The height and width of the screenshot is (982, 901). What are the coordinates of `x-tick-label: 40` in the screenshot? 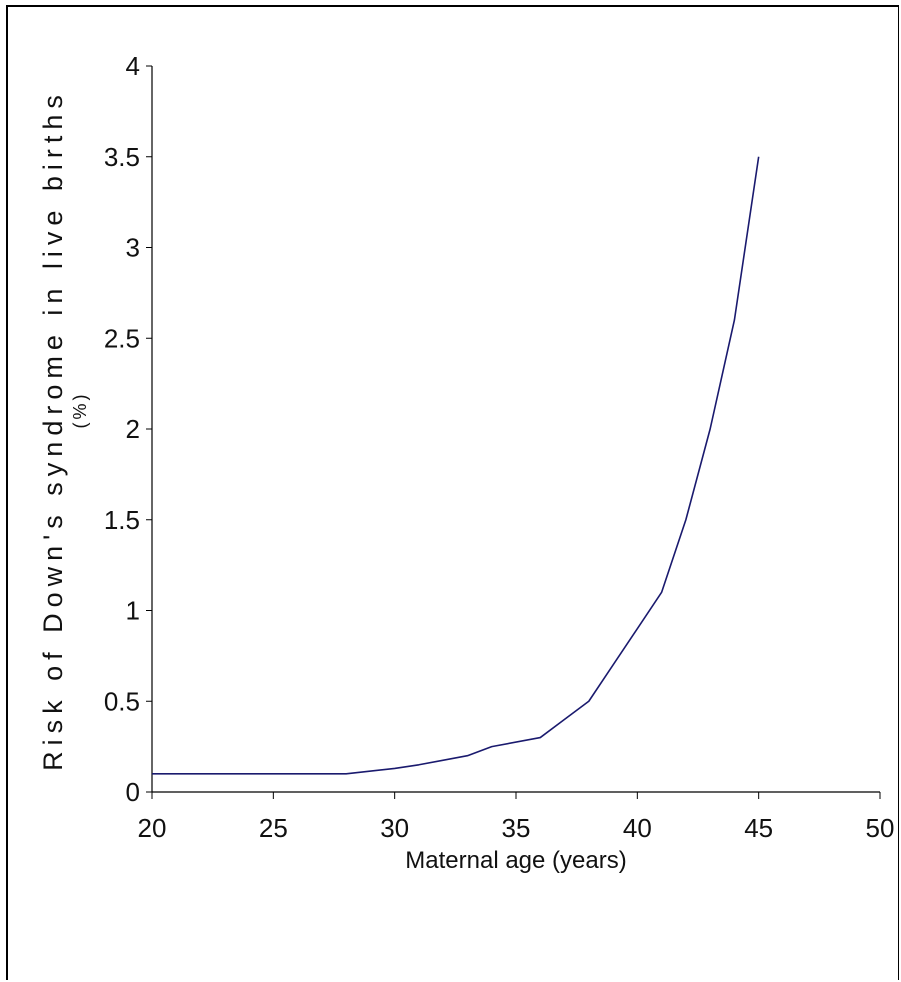 It's located at (637, 828).